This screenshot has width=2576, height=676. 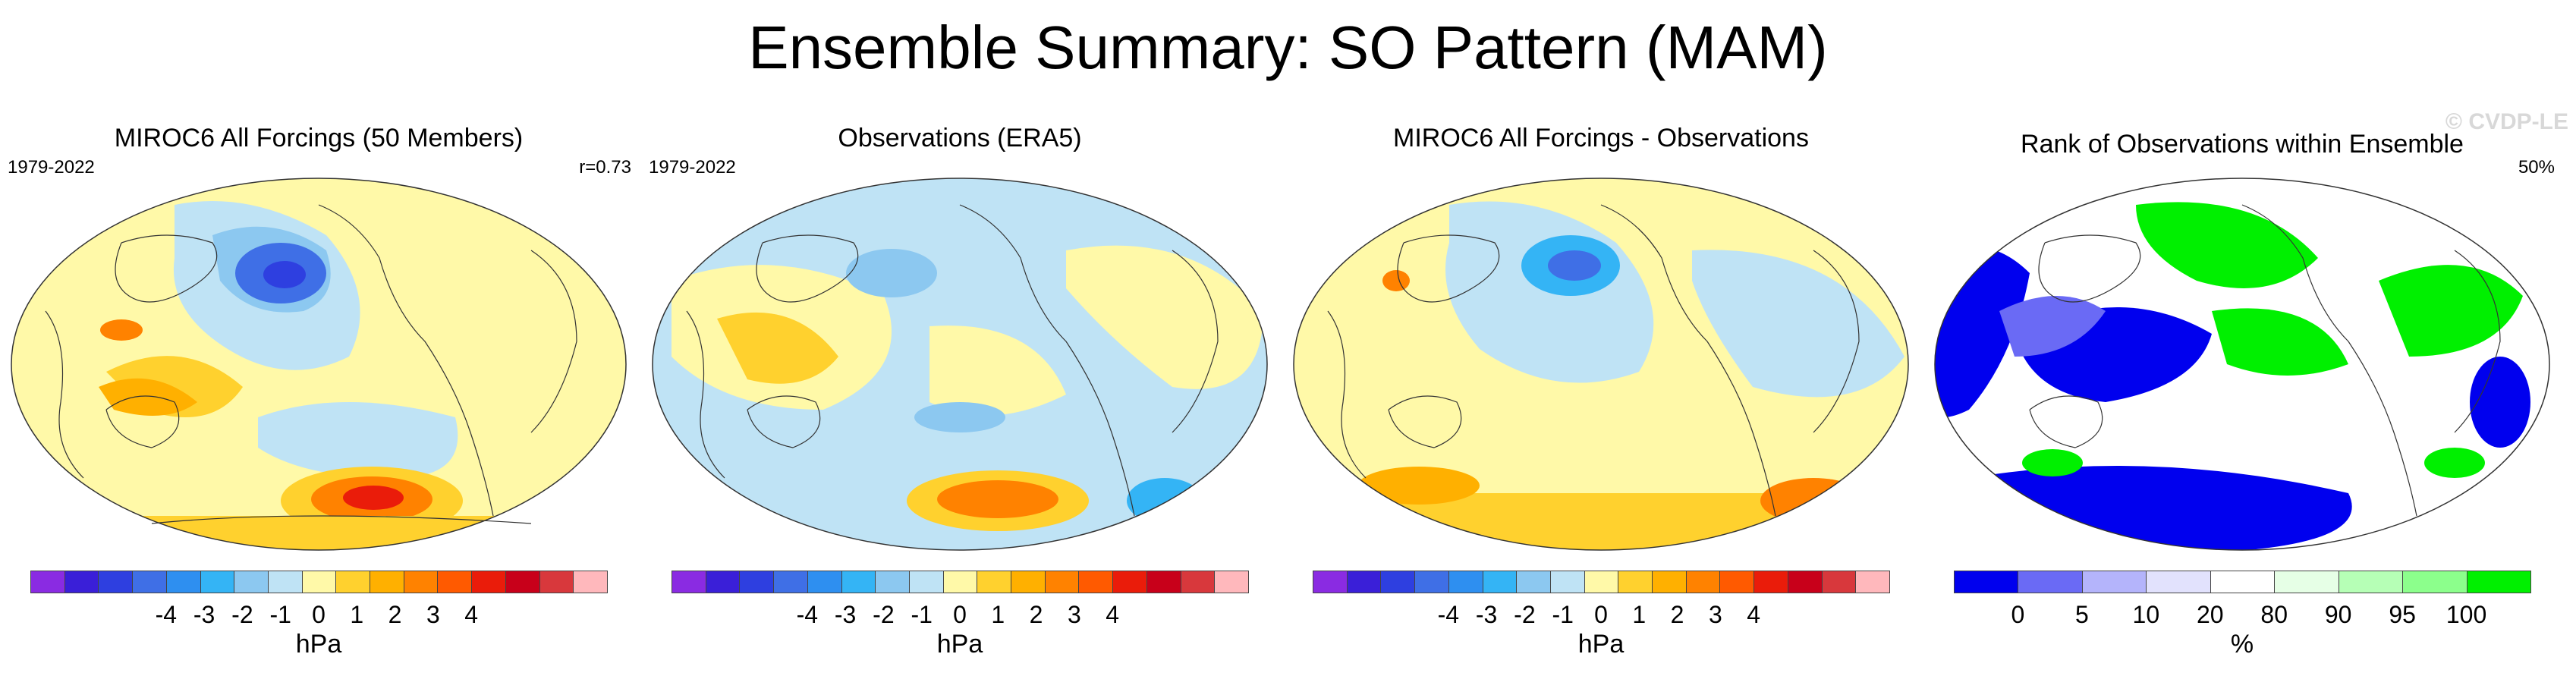 I want to click on rank-region-low, so click(x=2500, y=402).